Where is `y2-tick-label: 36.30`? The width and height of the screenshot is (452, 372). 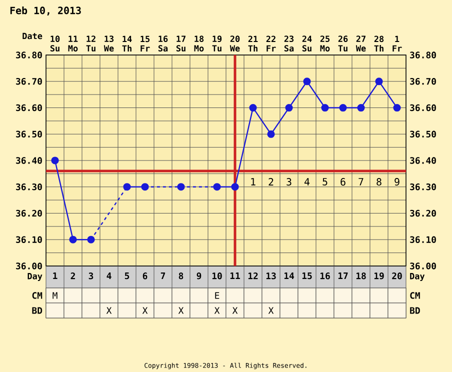 y2-tick-label: 36.30 is located at coordinates (423, 186).